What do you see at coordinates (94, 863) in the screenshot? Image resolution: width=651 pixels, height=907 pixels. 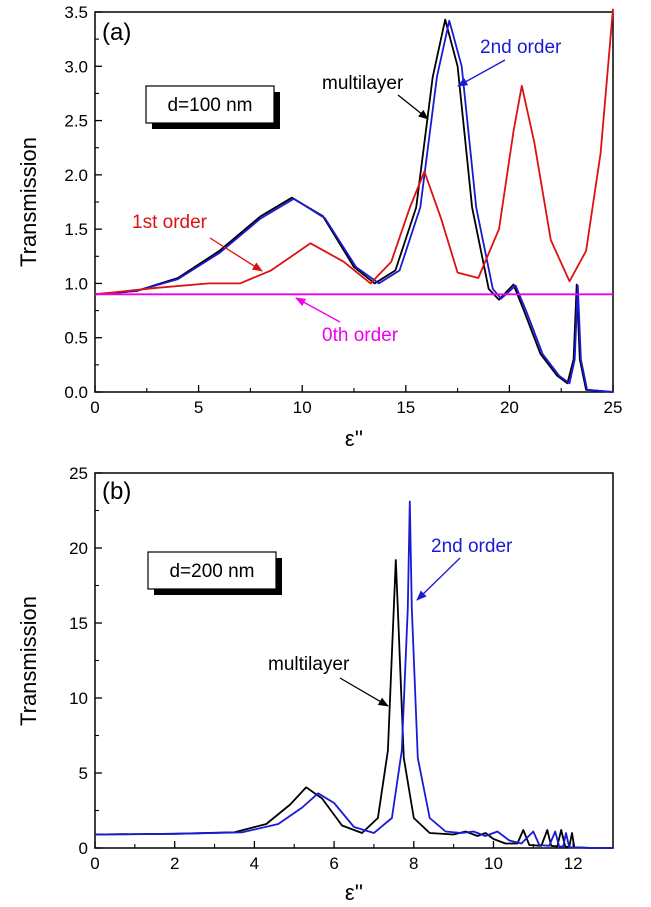 I see `x-tick-label-b: 0` at bounding box center [94, 863].